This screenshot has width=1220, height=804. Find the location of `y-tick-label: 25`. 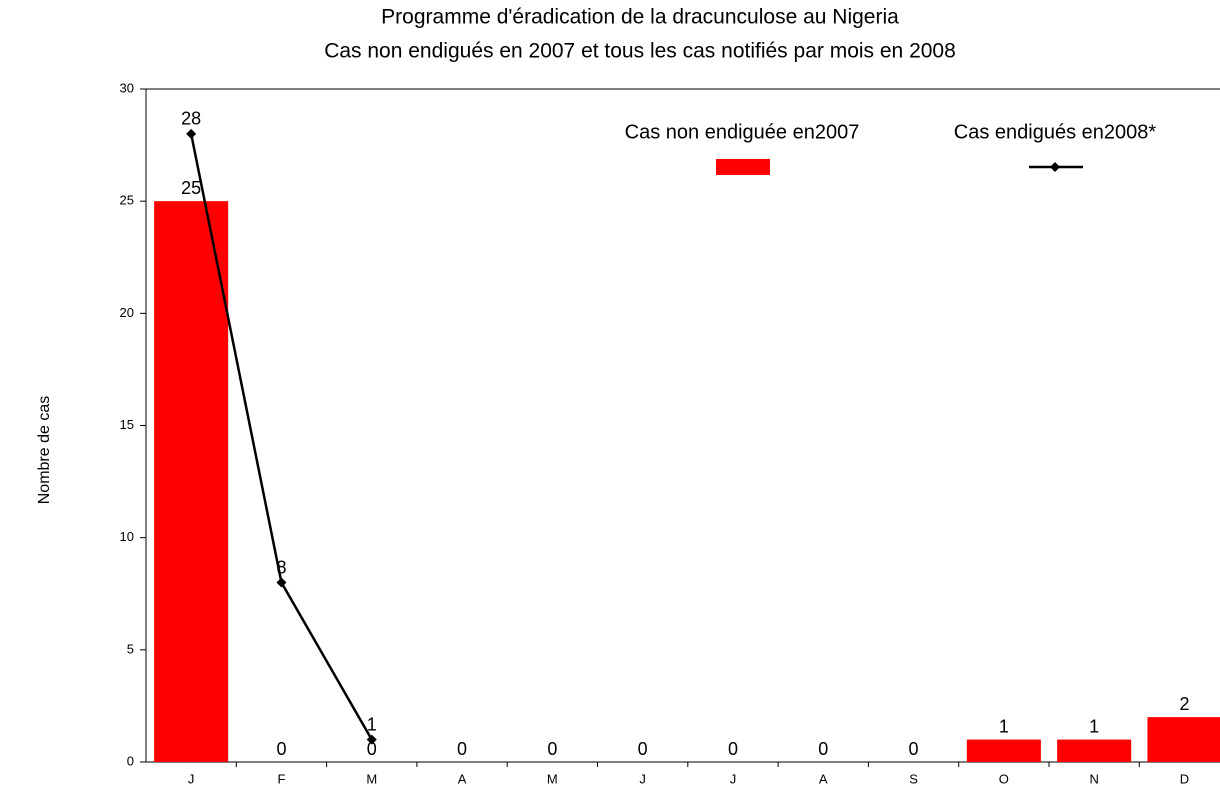

y-tick-label: 25 is located at coordinates (127, 200).